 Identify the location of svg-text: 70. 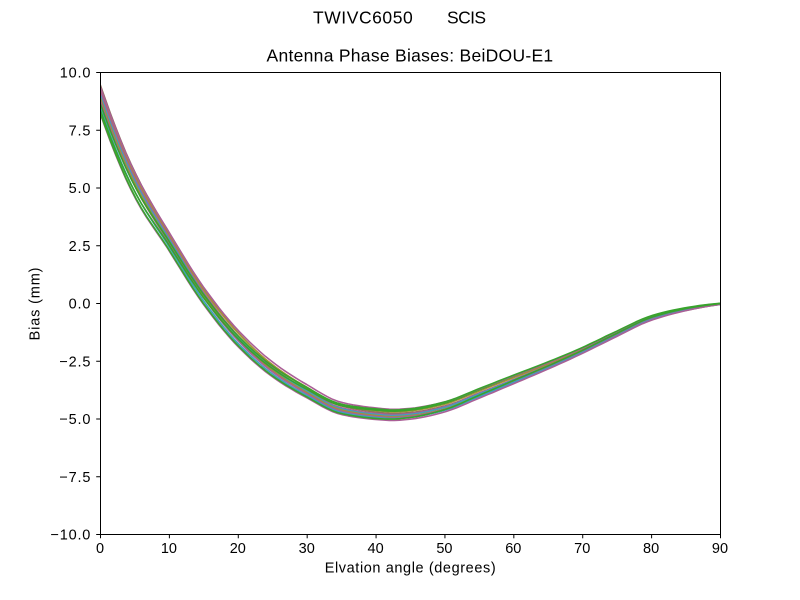
(582, 549).